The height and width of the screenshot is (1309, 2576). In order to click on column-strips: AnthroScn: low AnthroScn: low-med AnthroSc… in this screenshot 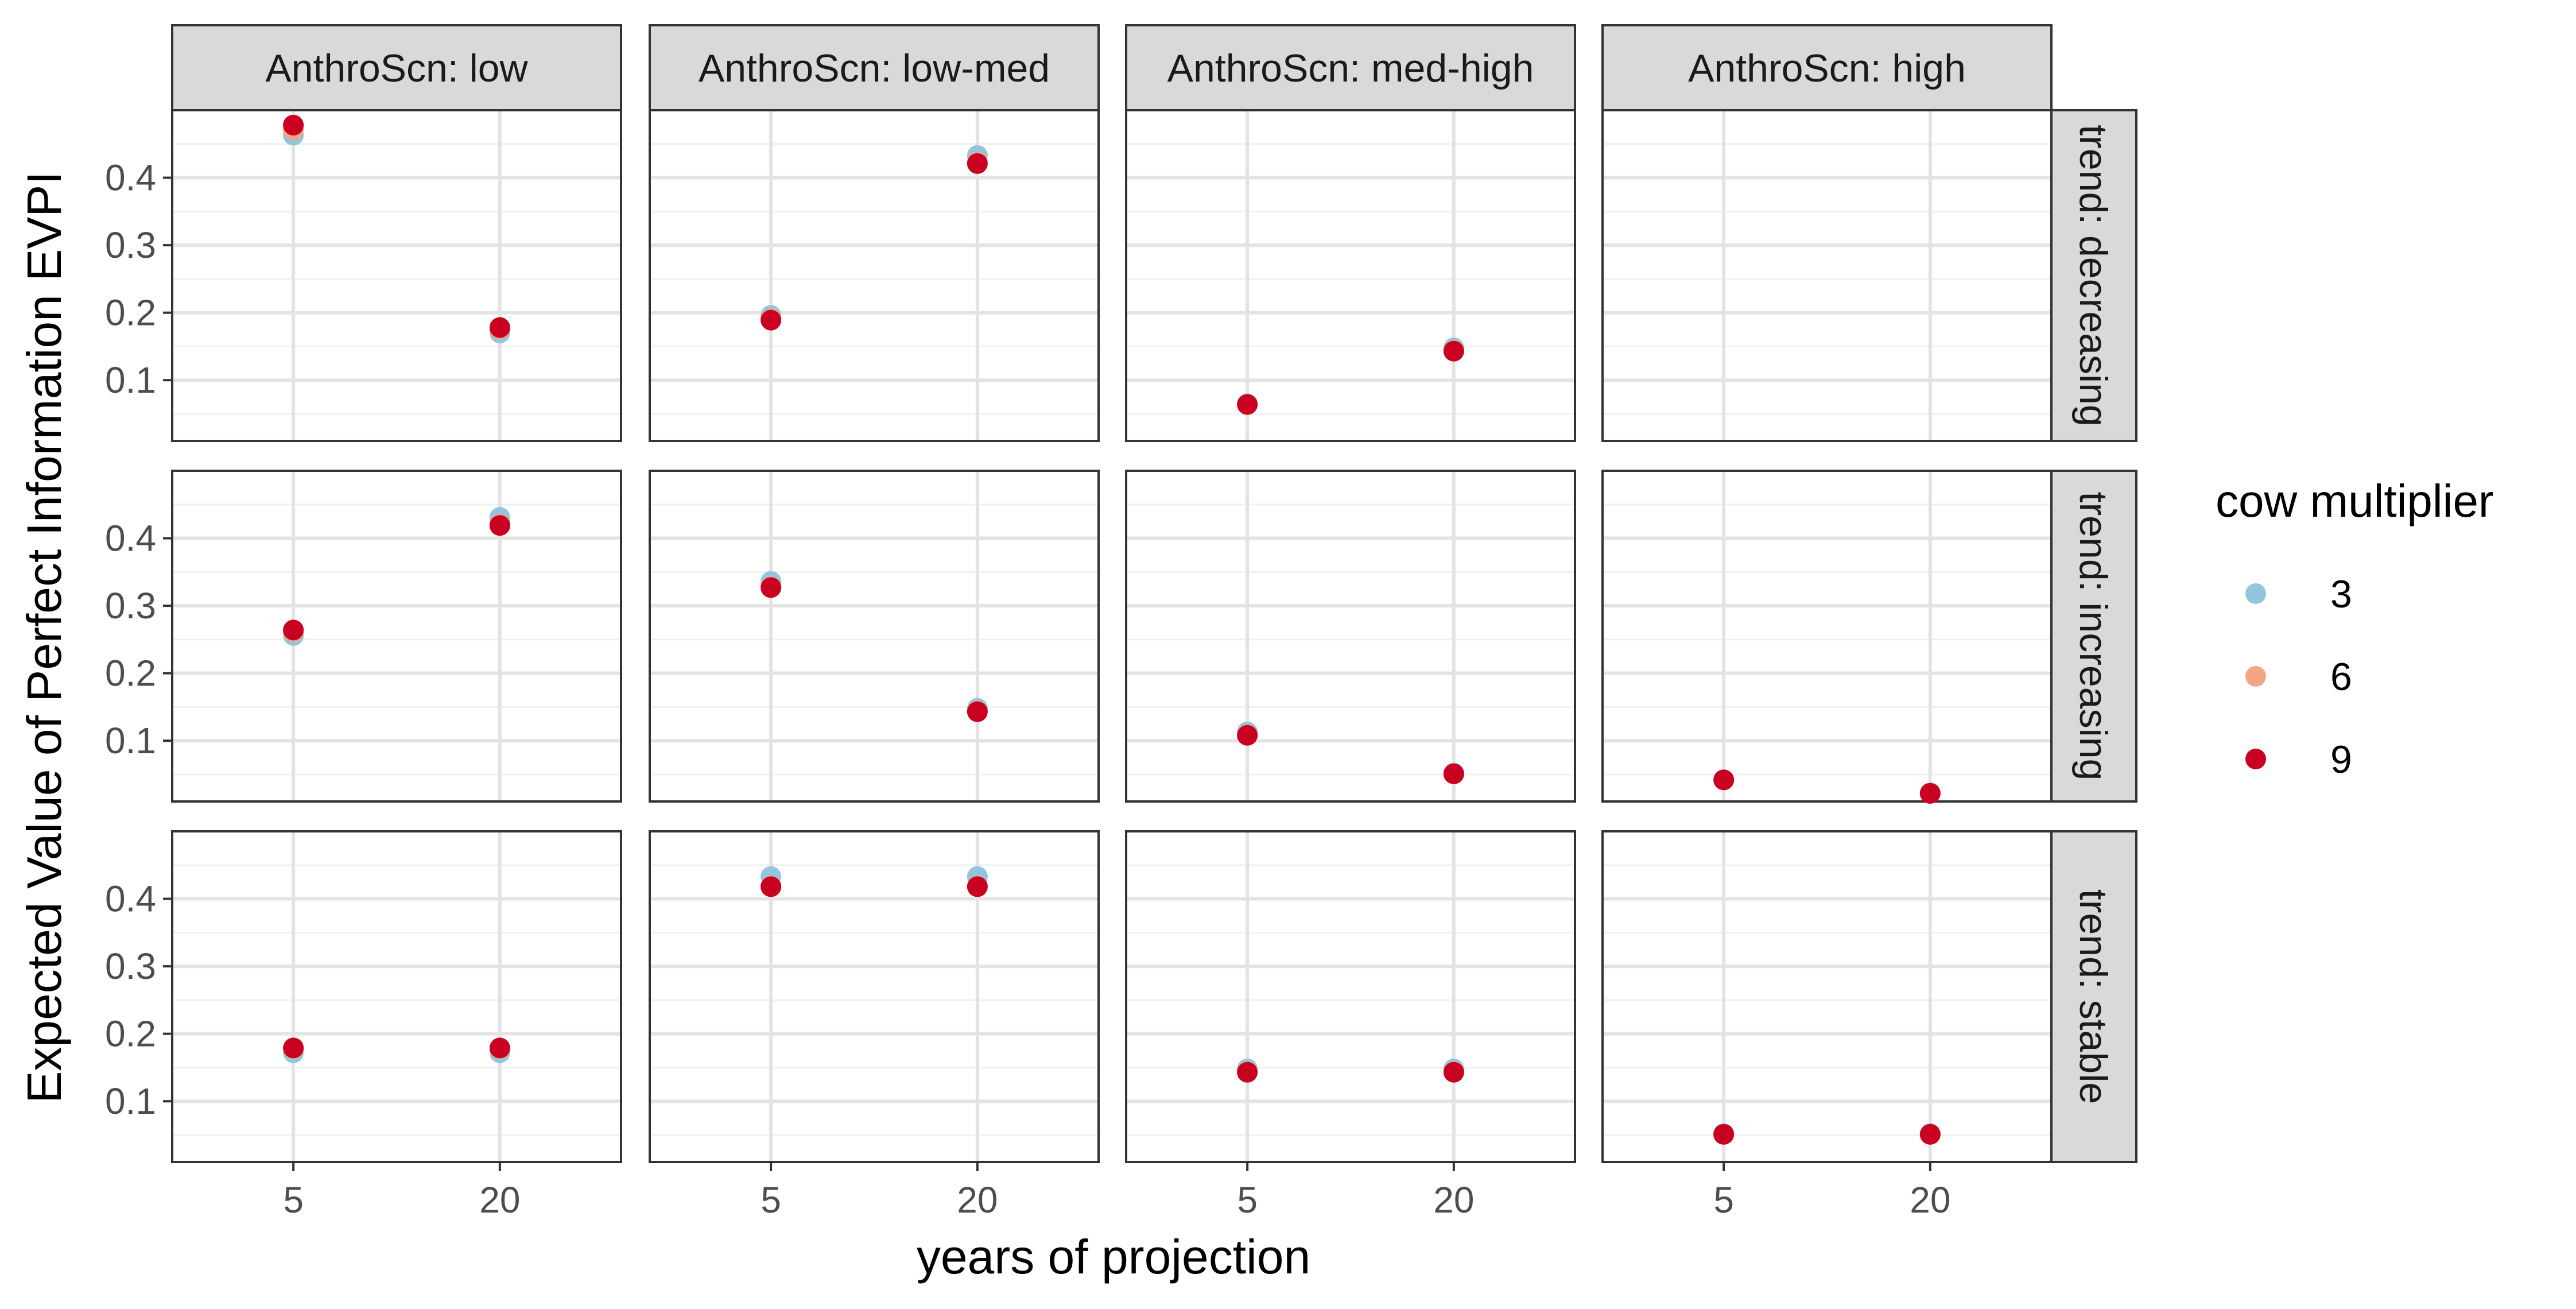, I will do `click(1112, 67)`.